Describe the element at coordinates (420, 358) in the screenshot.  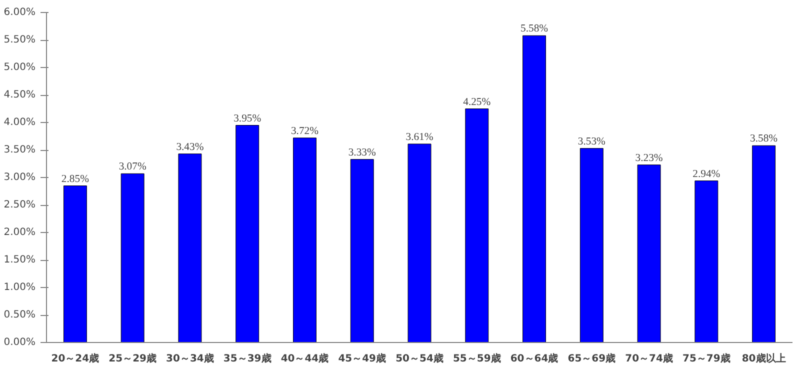
I see `x-tick-label: 50～54歳` at that location.